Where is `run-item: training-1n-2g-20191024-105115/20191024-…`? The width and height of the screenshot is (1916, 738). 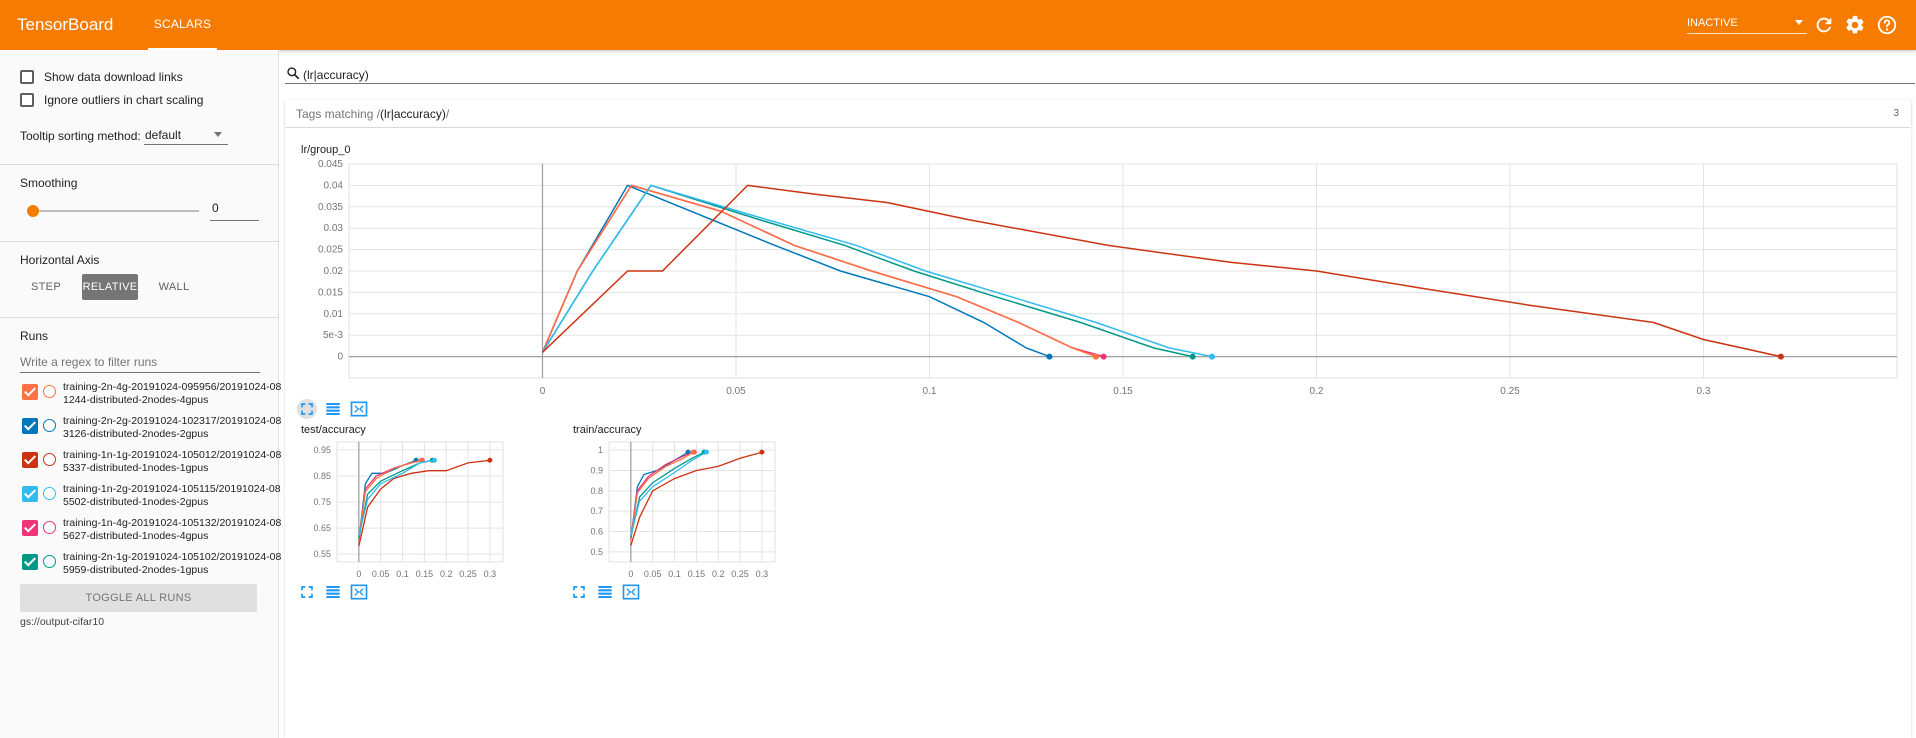 run-item: training-1n-2g-20191024-105115/20191024-… is located at coordinates (150, 496).